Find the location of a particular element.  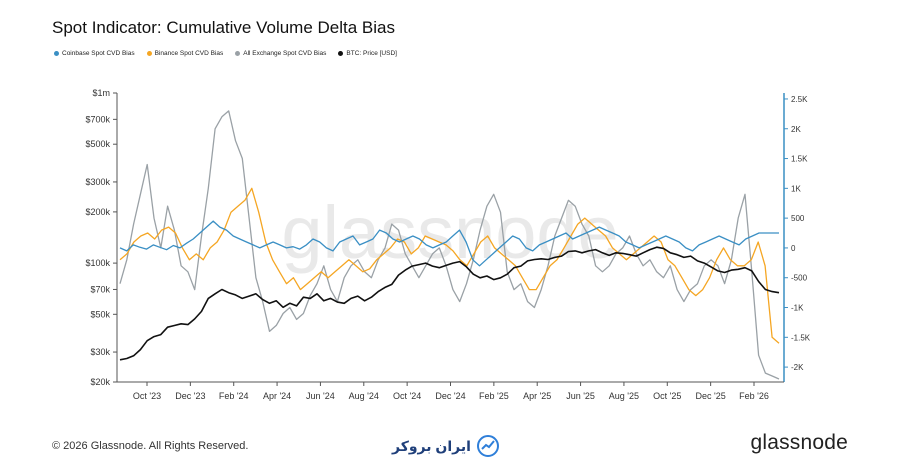

left-axis-tick-label: $20k is located at coordinates (100, 382).